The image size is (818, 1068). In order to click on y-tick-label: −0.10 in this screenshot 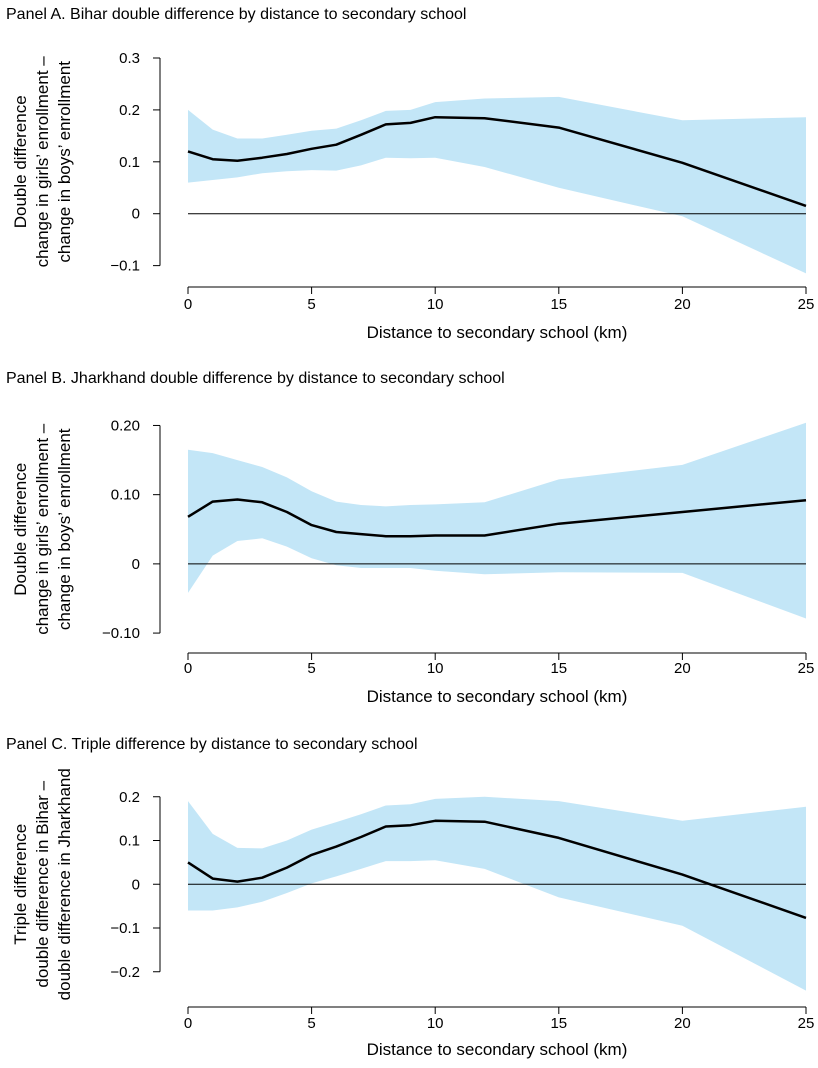, I will do `click(121, 633)`.